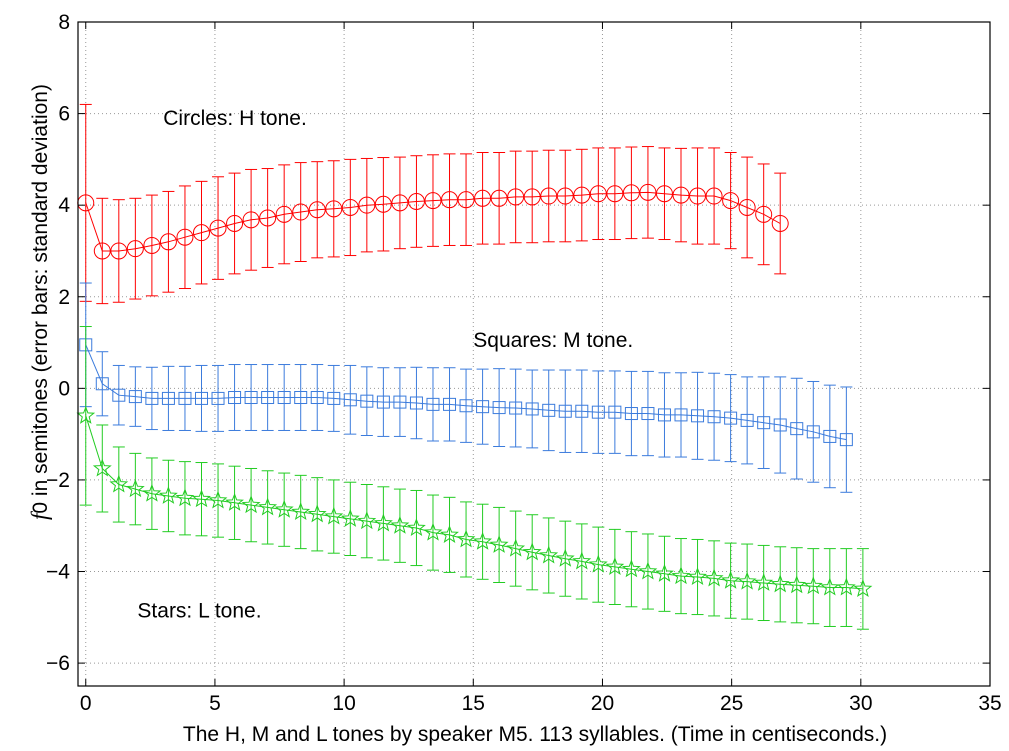  What do you see at coordinates (58, 663) in the screenshot?
I see `y-tick-label: −6` at bounding box center [58, 663].